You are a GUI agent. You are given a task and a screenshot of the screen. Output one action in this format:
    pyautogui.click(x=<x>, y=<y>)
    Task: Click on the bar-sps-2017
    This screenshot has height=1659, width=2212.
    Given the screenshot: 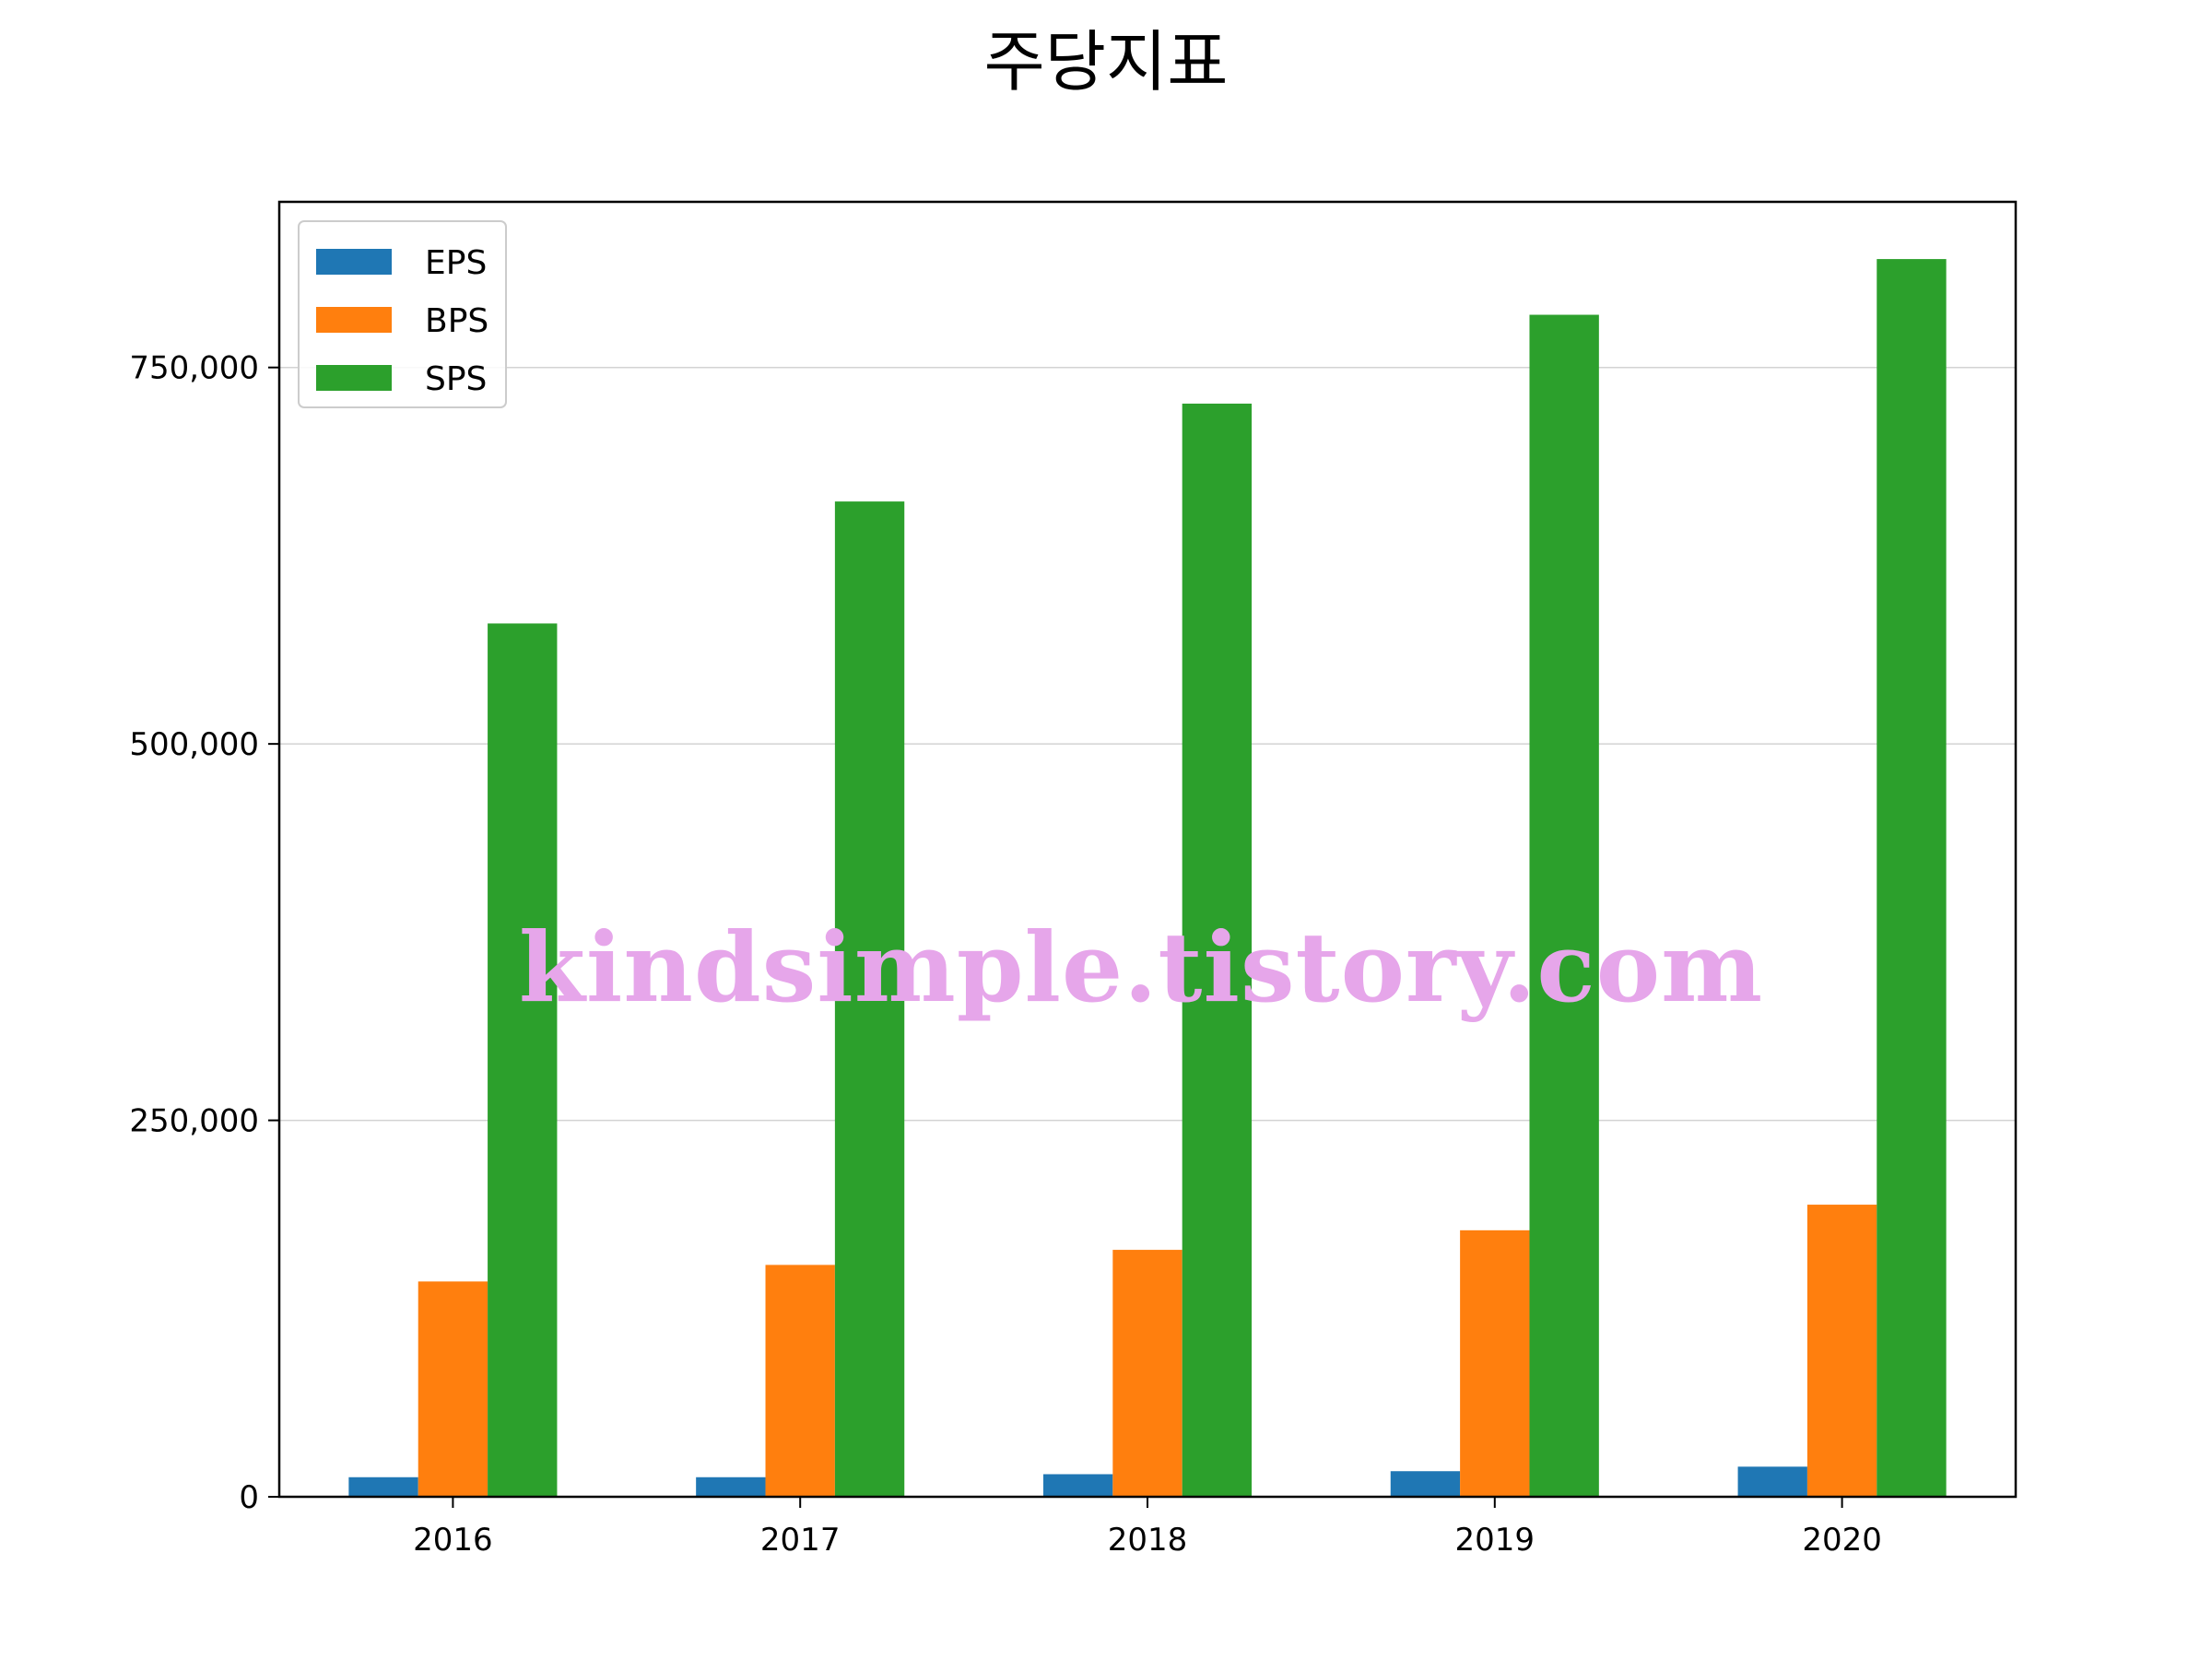 What is the action you would take?
    pyautogui.click(x=869, y=999)
    